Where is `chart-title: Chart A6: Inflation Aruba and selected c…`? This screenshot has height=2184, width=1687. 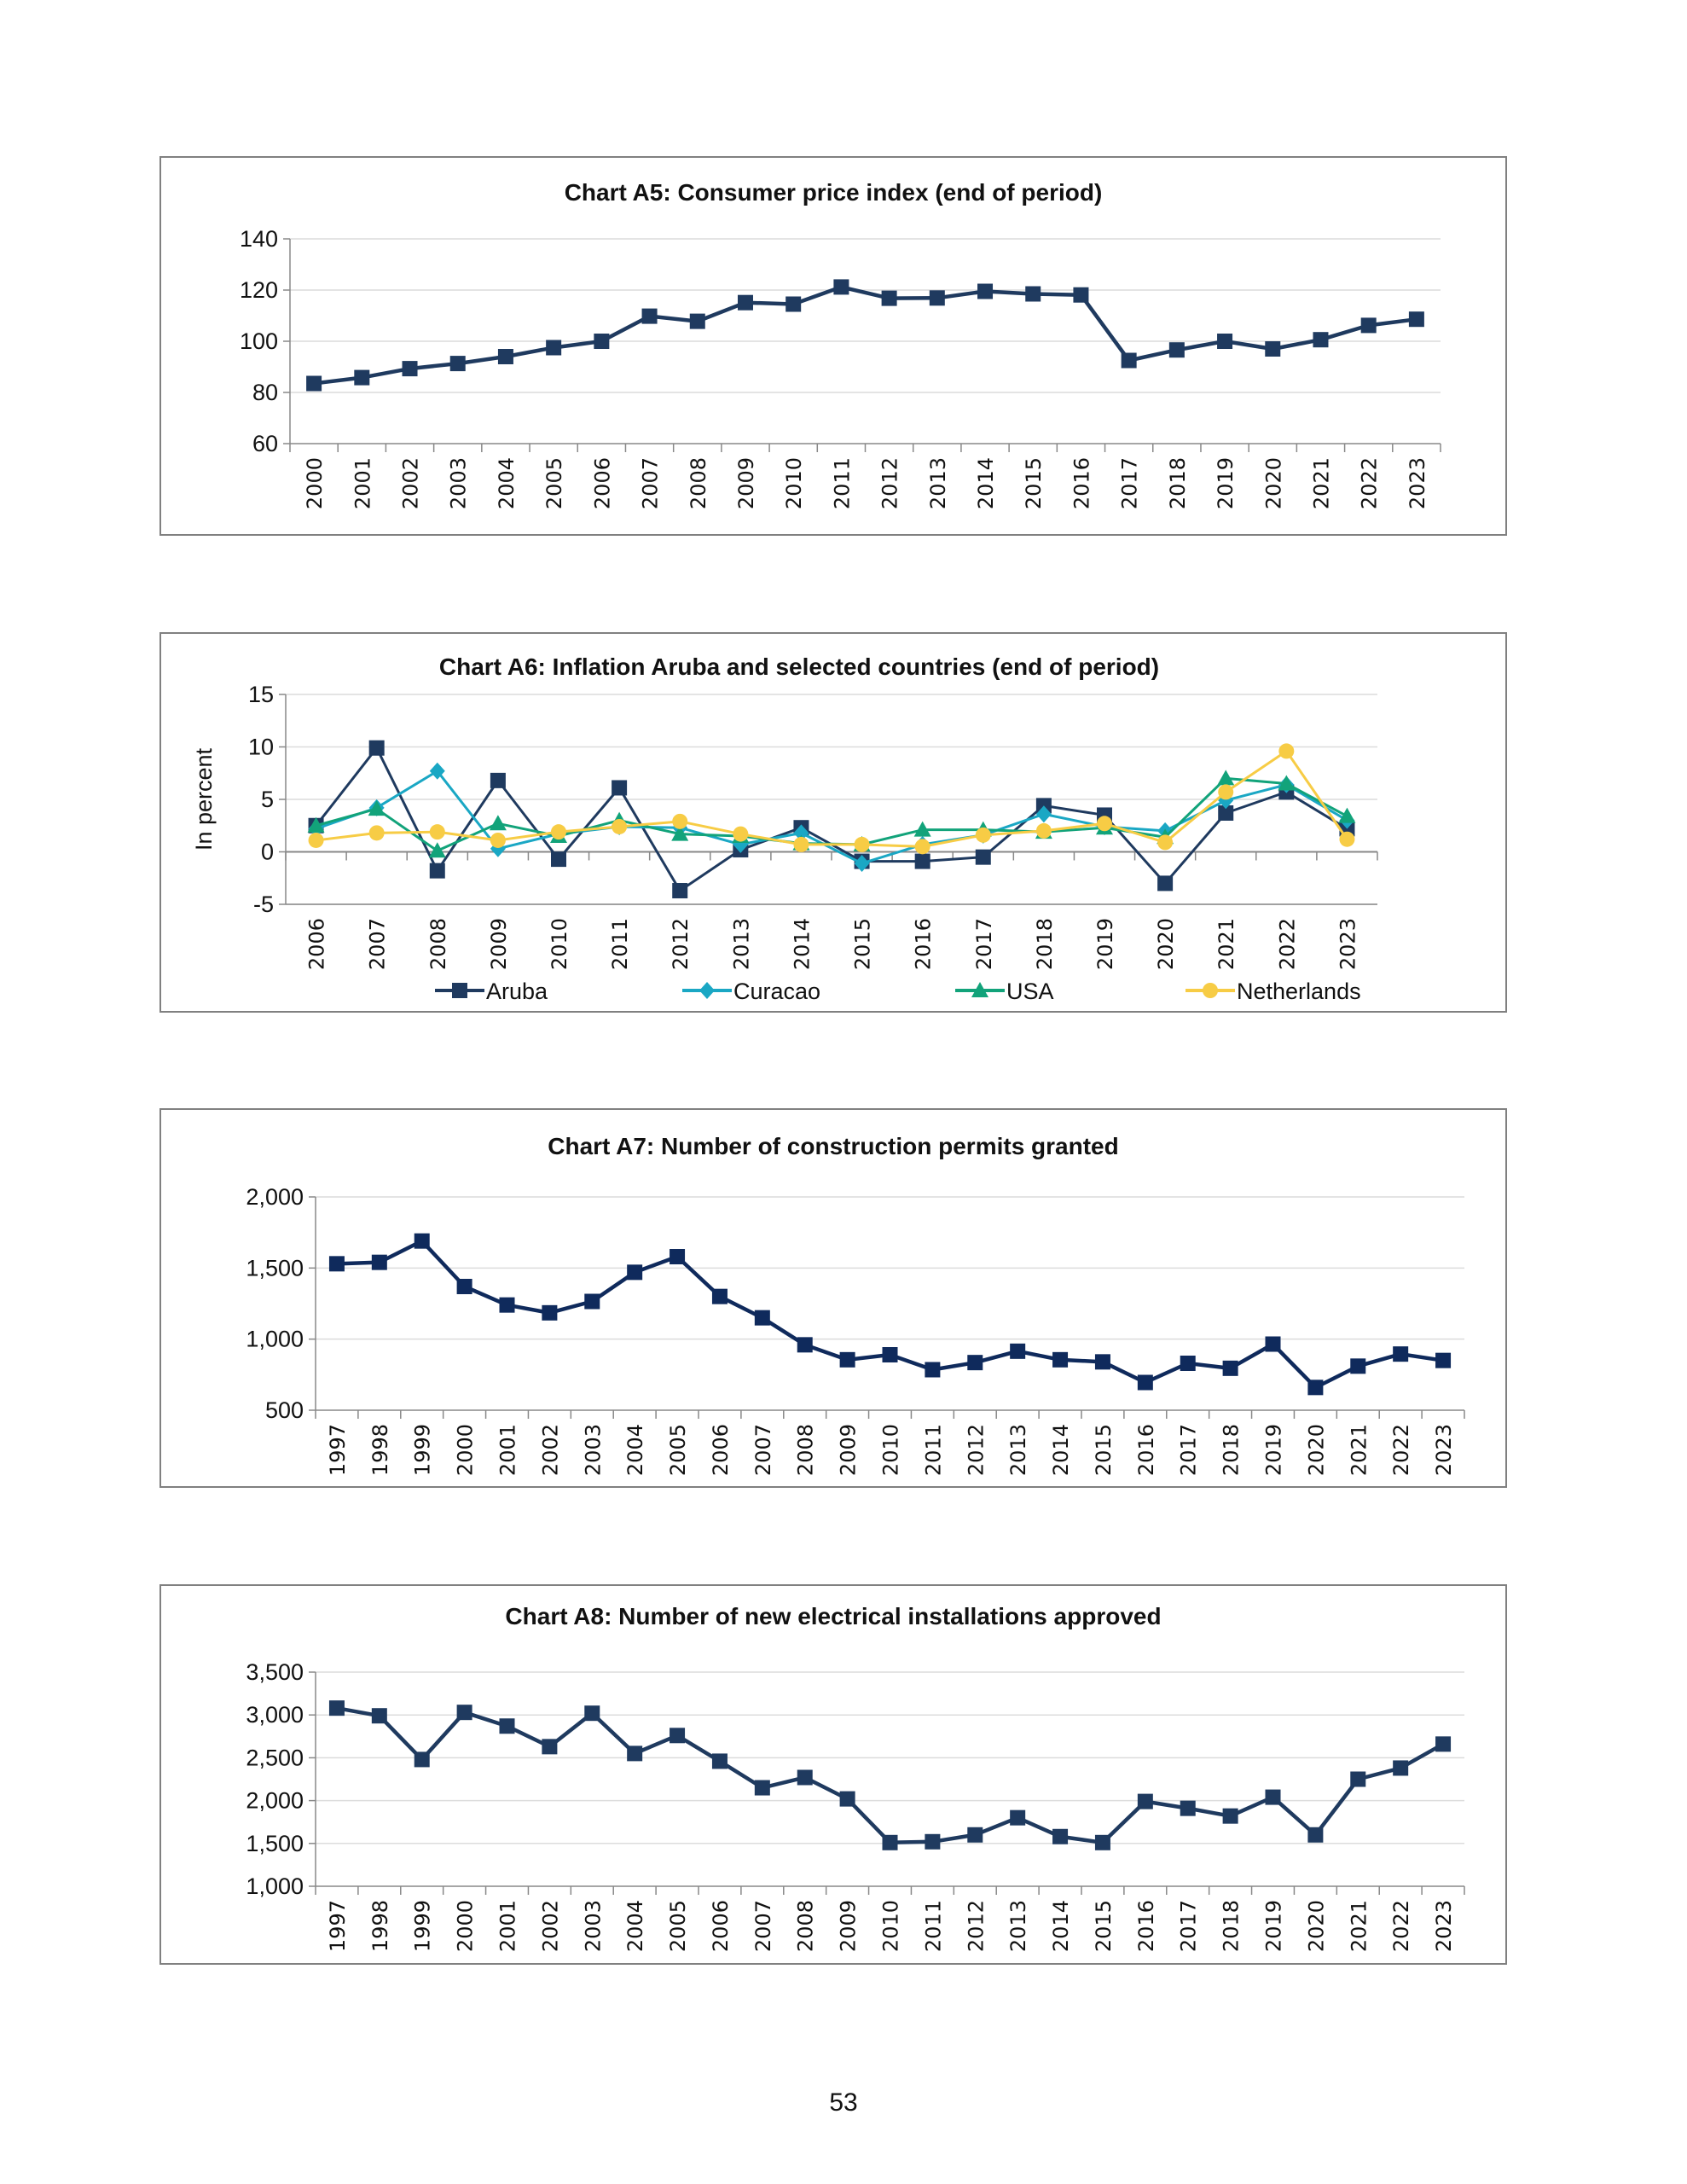 chart-title: Chart A6: Inflation Aruba and selected c… is located at coordinates (799, 667).